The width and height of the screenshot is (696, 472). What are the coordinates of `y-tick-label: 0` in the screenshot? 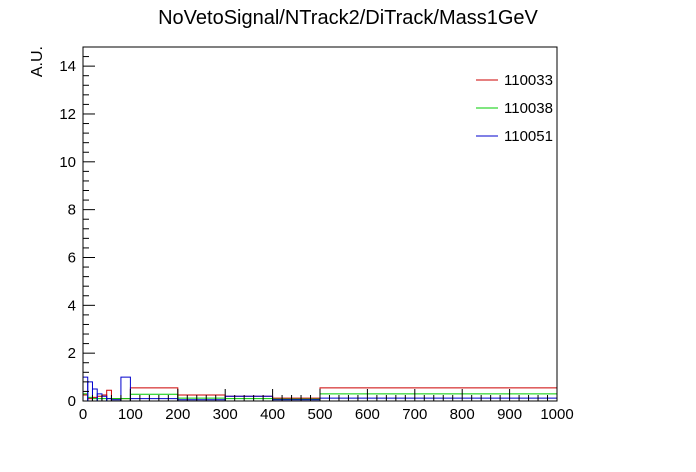 It's located at (72, 401).